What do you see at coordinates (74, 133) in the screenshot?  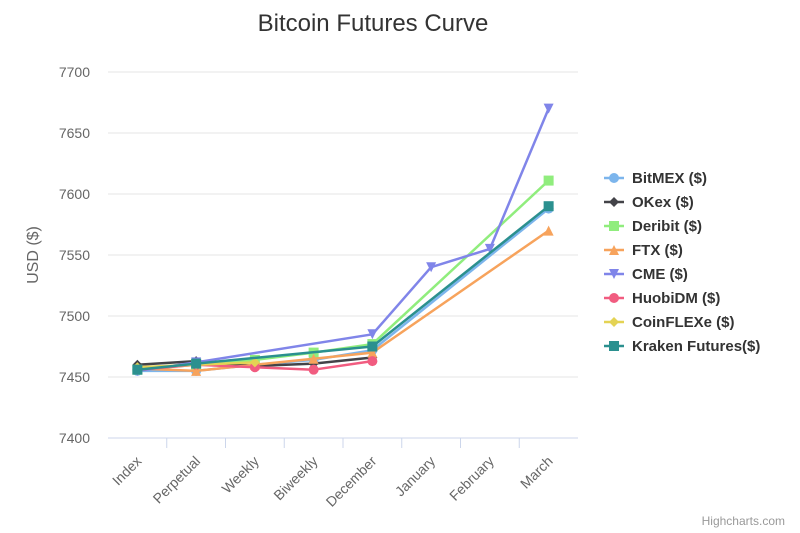 I see `y-tick-label: 7650` at bounding box center [74, 133].